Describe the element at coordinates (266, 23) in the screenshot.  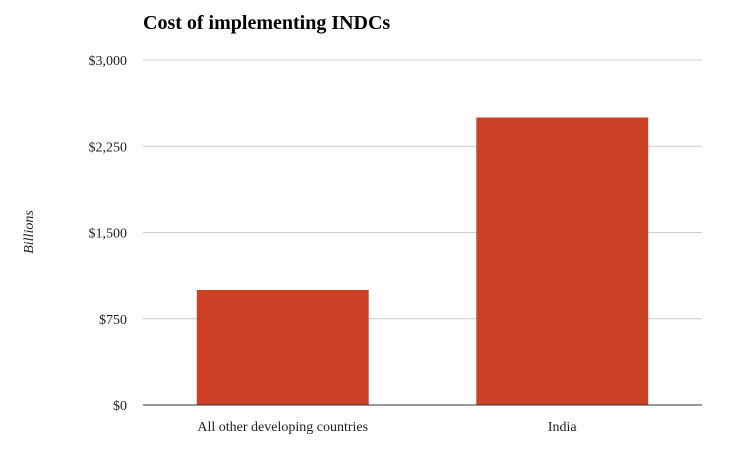
I see `chart-title: Cost of implementing INDCs` at that location.